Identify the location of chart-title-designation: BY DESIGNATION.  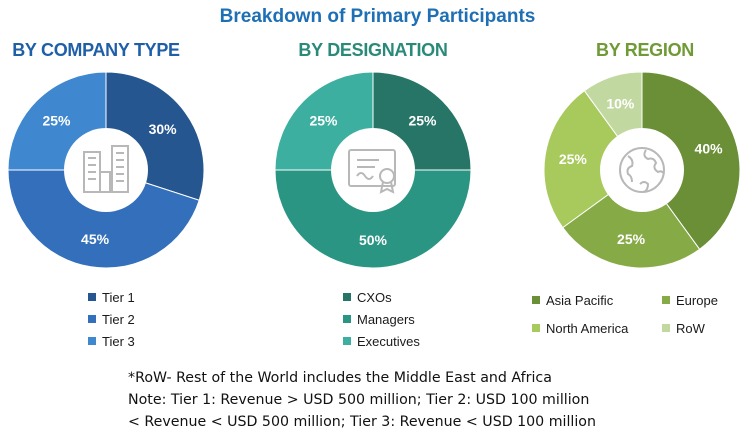
(373, 50).